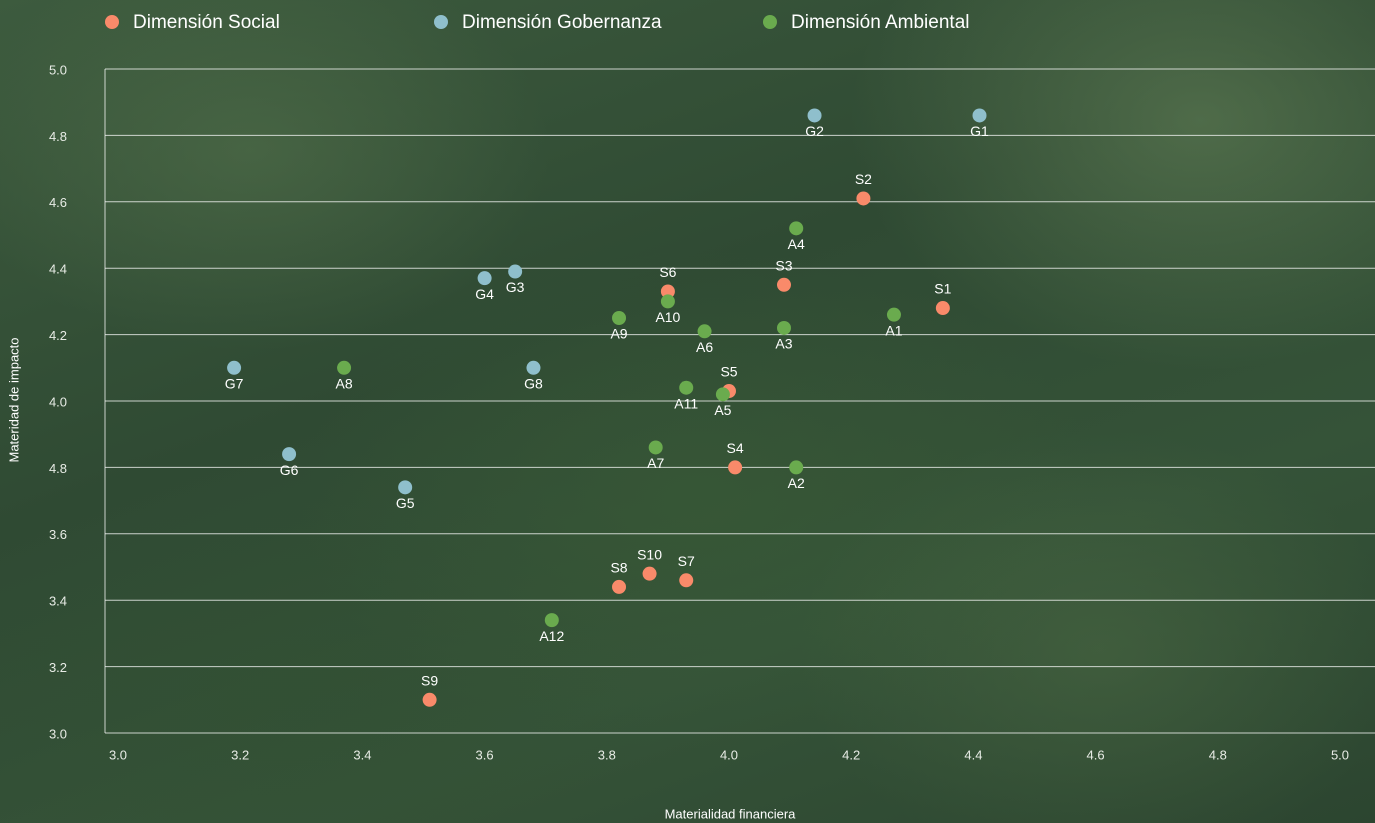  What do you see at coordinates (58, 601) in the screenshot?
I see `y-tick-label: 3.4` at bounding box center [58, 601].